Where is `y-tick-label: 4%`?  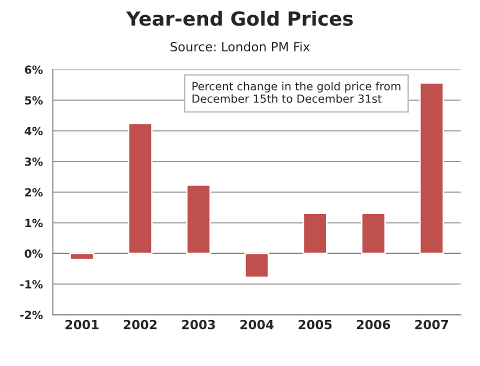
y-tick-label: 4% is located at coordinates (33, 131).